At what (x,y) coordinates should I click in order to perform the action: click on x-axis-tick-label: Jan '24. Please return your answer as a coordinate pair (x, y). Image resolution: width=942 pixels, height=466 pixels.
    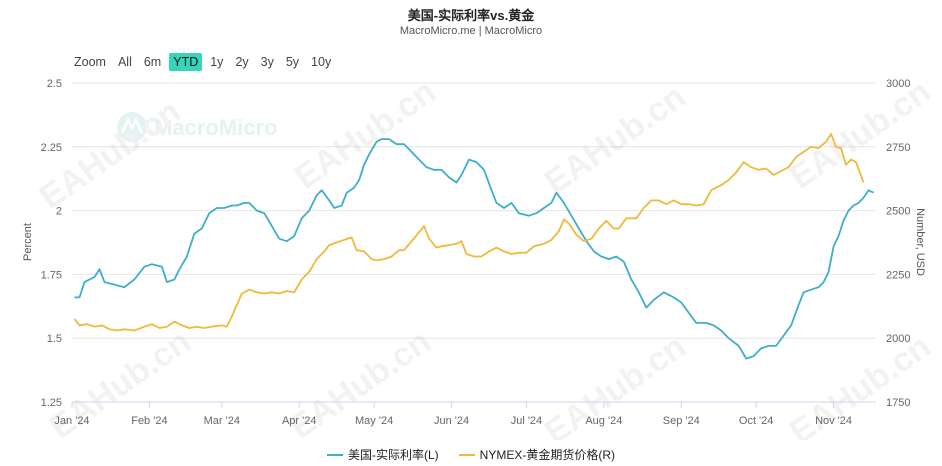
    Looking at the image, I should click on (71, 421).